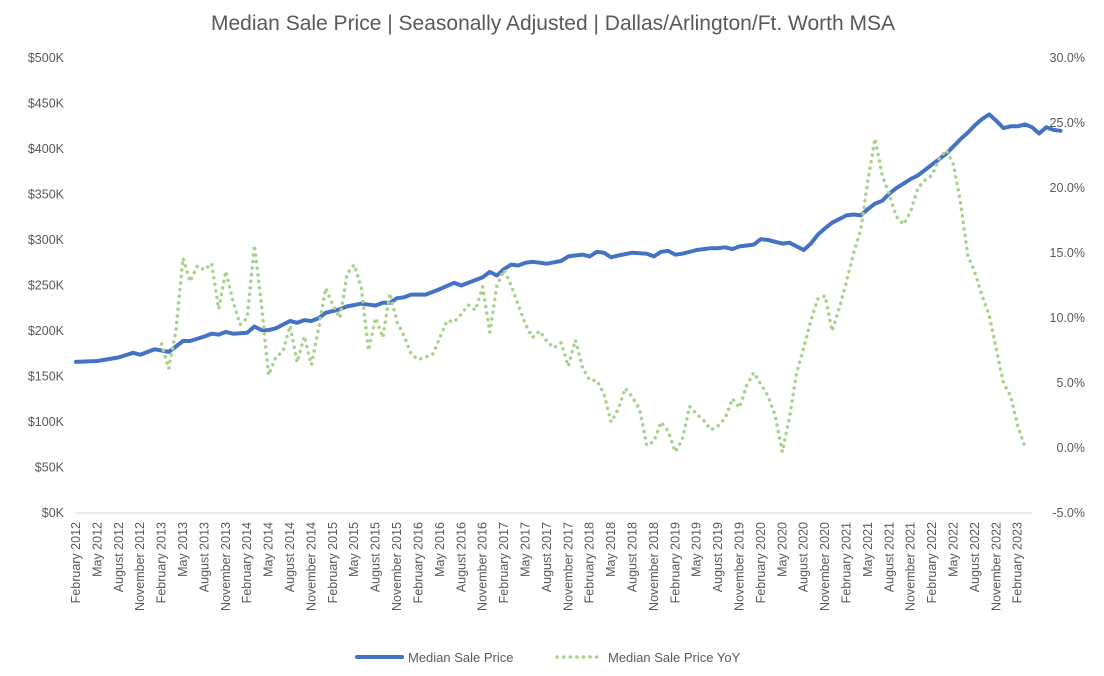  I want to click on x-tick-label: August 2021, so click(889, 557).